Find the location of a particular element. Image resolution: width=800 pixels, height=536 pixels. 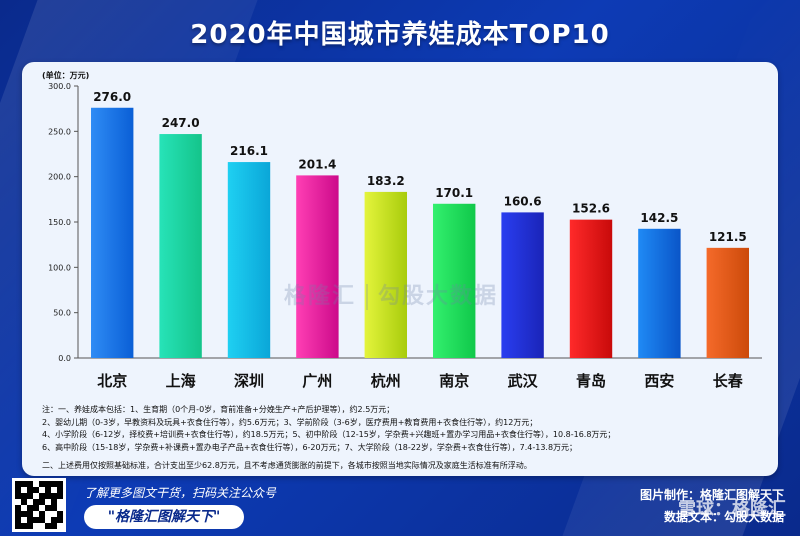

x-category-label: 上海 is located at coordinates (181, 381).